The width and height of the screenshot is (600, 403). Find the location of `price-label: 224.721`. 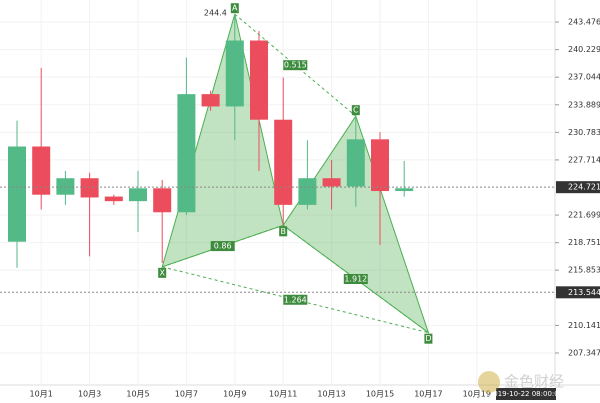

price-label: 224.721 is located at coordinates (584, 187).